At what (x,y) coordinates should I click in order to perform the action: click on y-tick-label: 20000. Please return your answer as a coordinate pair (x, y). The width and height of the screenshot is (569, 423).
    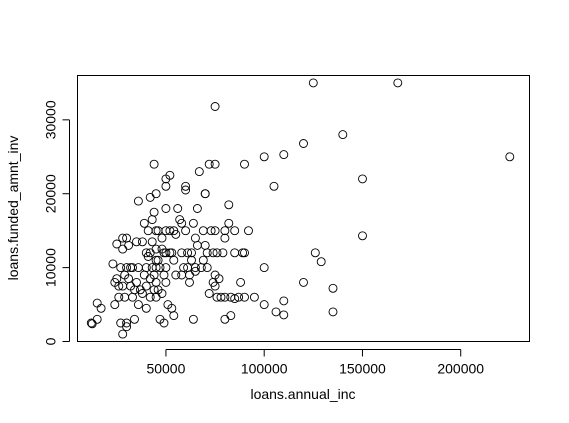
    Looking at the image, I should click on (51, 193).